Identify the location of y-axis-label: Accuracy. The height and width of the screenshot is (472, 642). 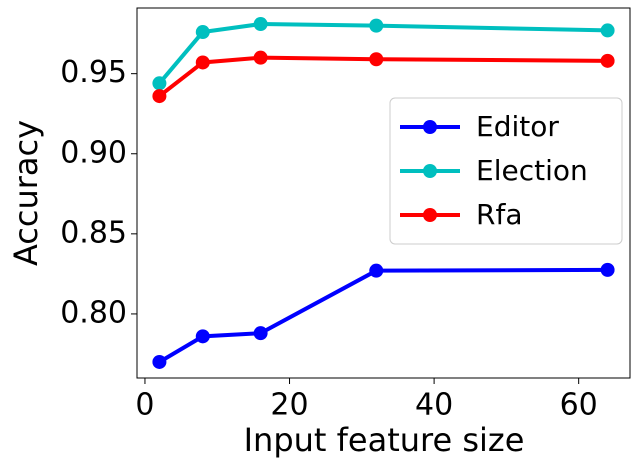
(26, 193).